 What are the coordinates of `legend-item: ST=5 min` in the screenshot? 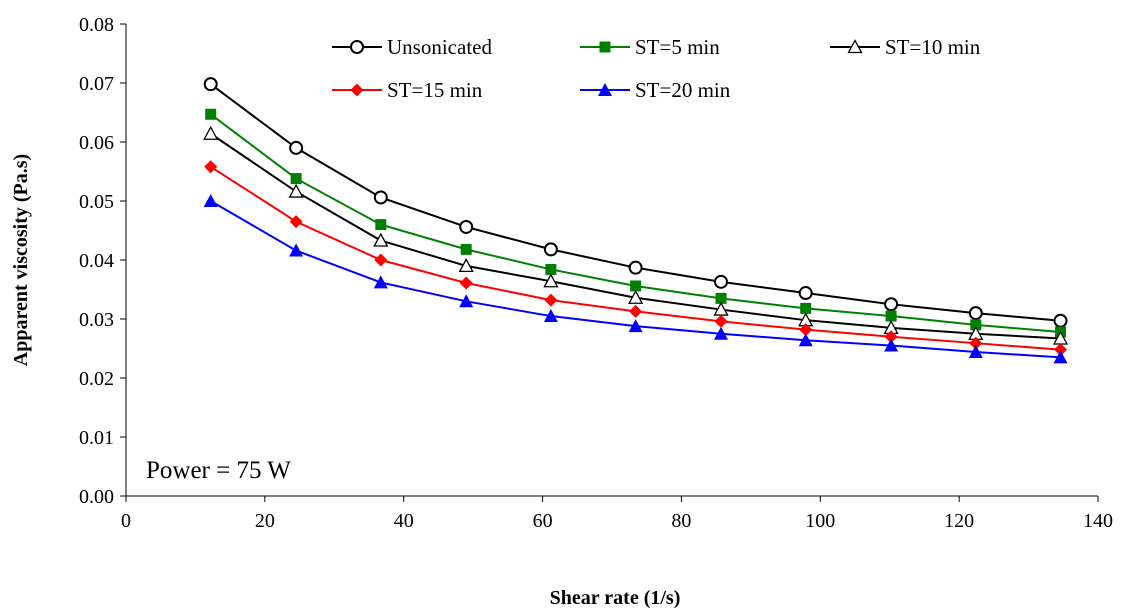 It's located at (650, 47).